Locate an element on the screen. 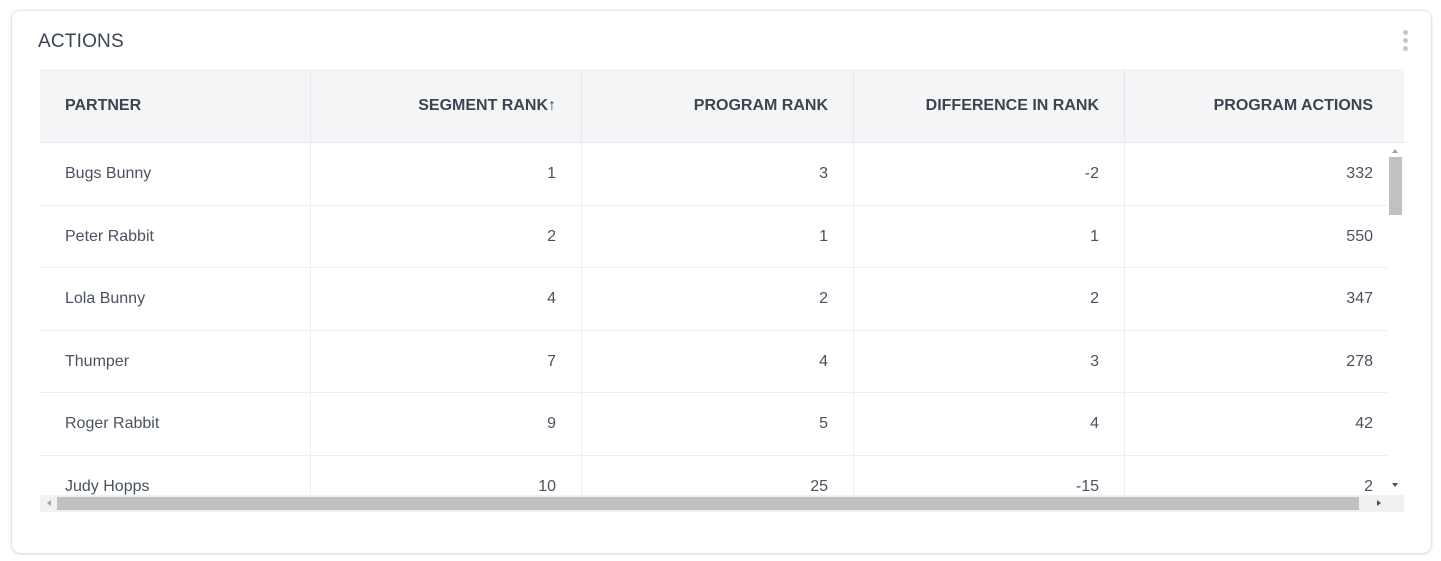 The height and width of the screenshot is (561, 1441). cell-program-actions: 332 is located at coordinates (1359, 173).